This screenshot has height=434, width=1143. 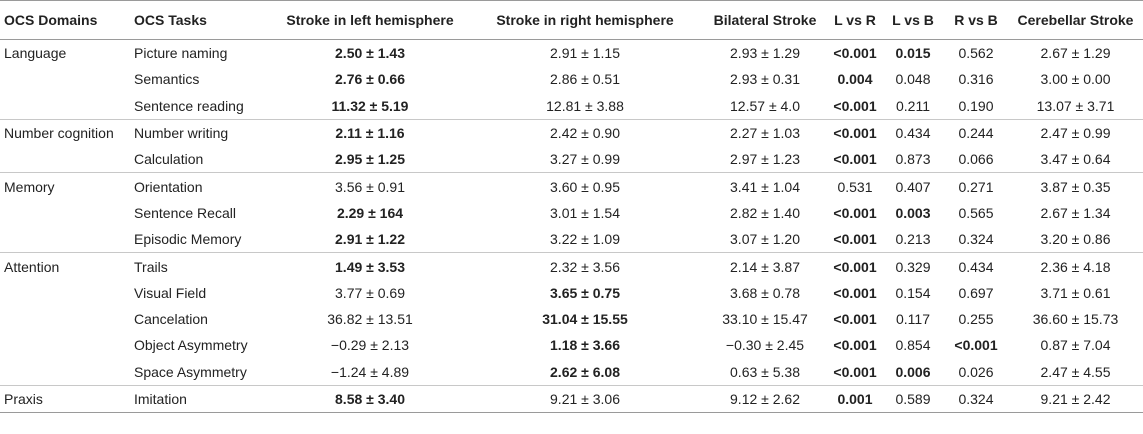 I want to click on header-cerebellar: Cerebellar Stroke, so click(x=1075, y=20).